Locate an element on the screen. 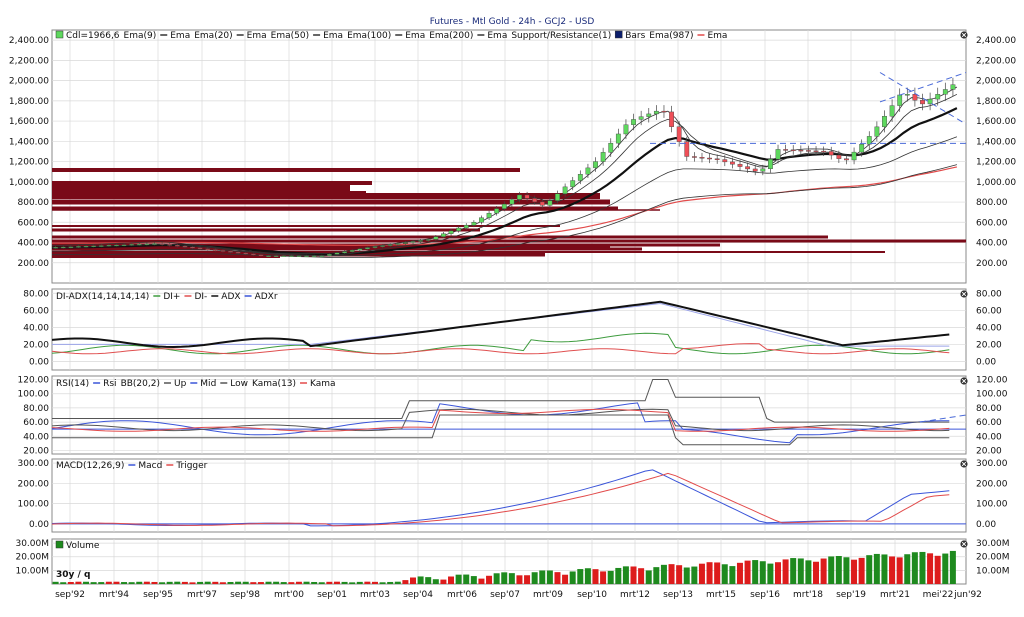  y-tick-label-left: 600.00 is located at coordinates (34, 223).